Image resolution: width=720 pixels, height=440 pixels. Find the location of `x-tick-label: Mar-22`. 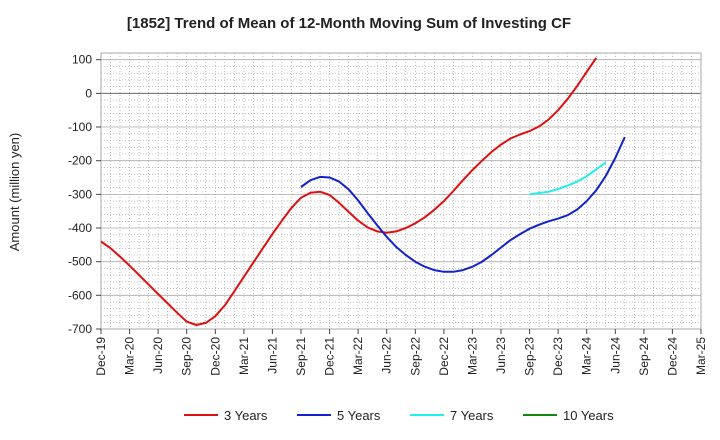

x-tick-label: Mar-22 is located at coordinates (358, 356).